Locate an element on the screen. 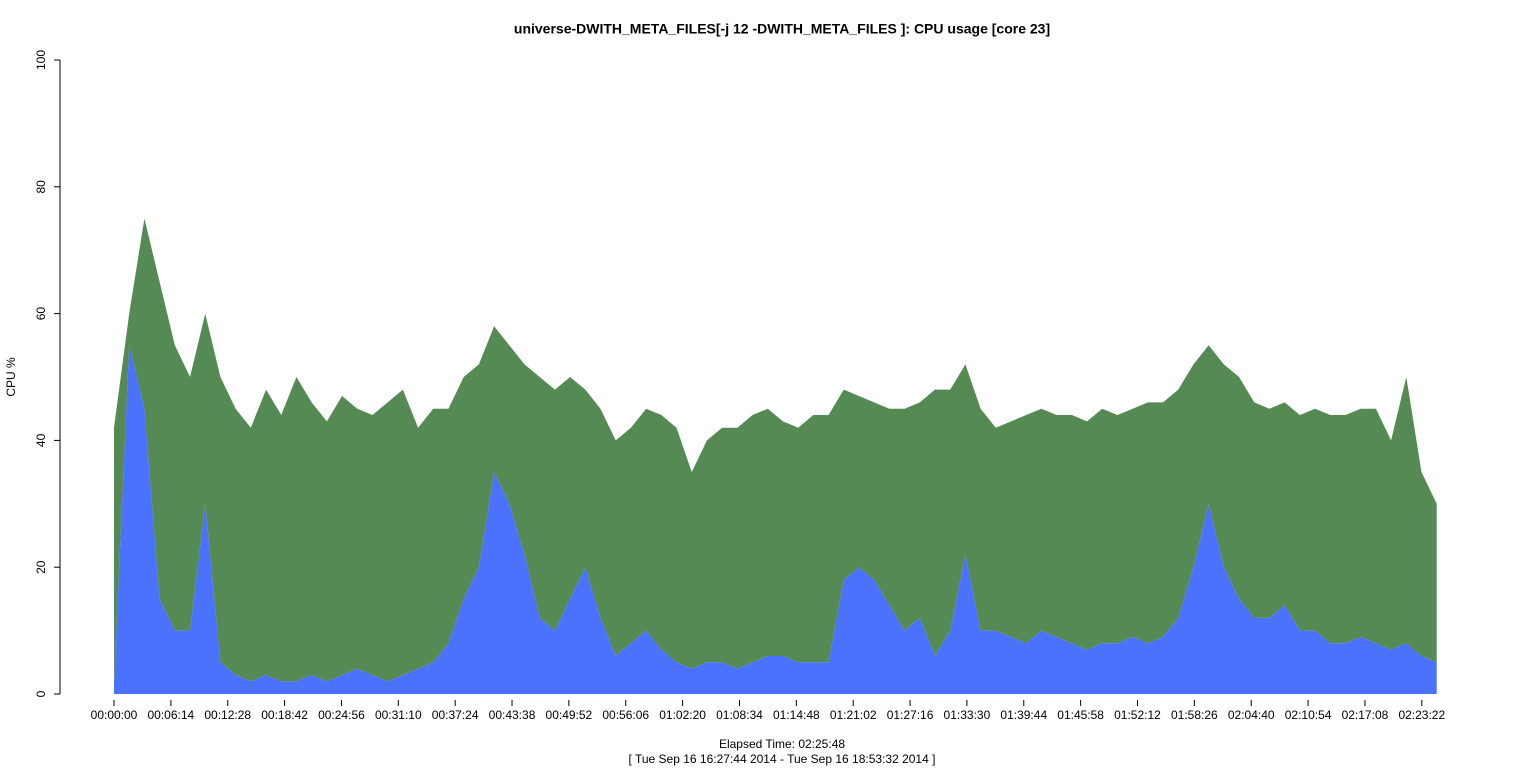  x-tick-label: 01:33:30 is located at coordinates (967, 715).